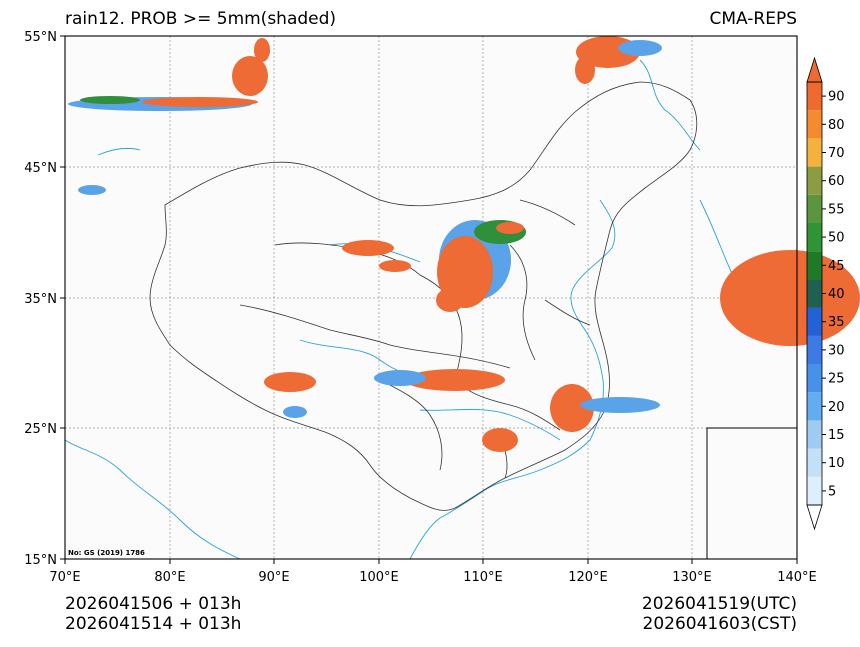 The image size is (860, 647). Describe the element at coordinates (836, 125) in the screenshot. I see `colorbar-label: 80` at that location.